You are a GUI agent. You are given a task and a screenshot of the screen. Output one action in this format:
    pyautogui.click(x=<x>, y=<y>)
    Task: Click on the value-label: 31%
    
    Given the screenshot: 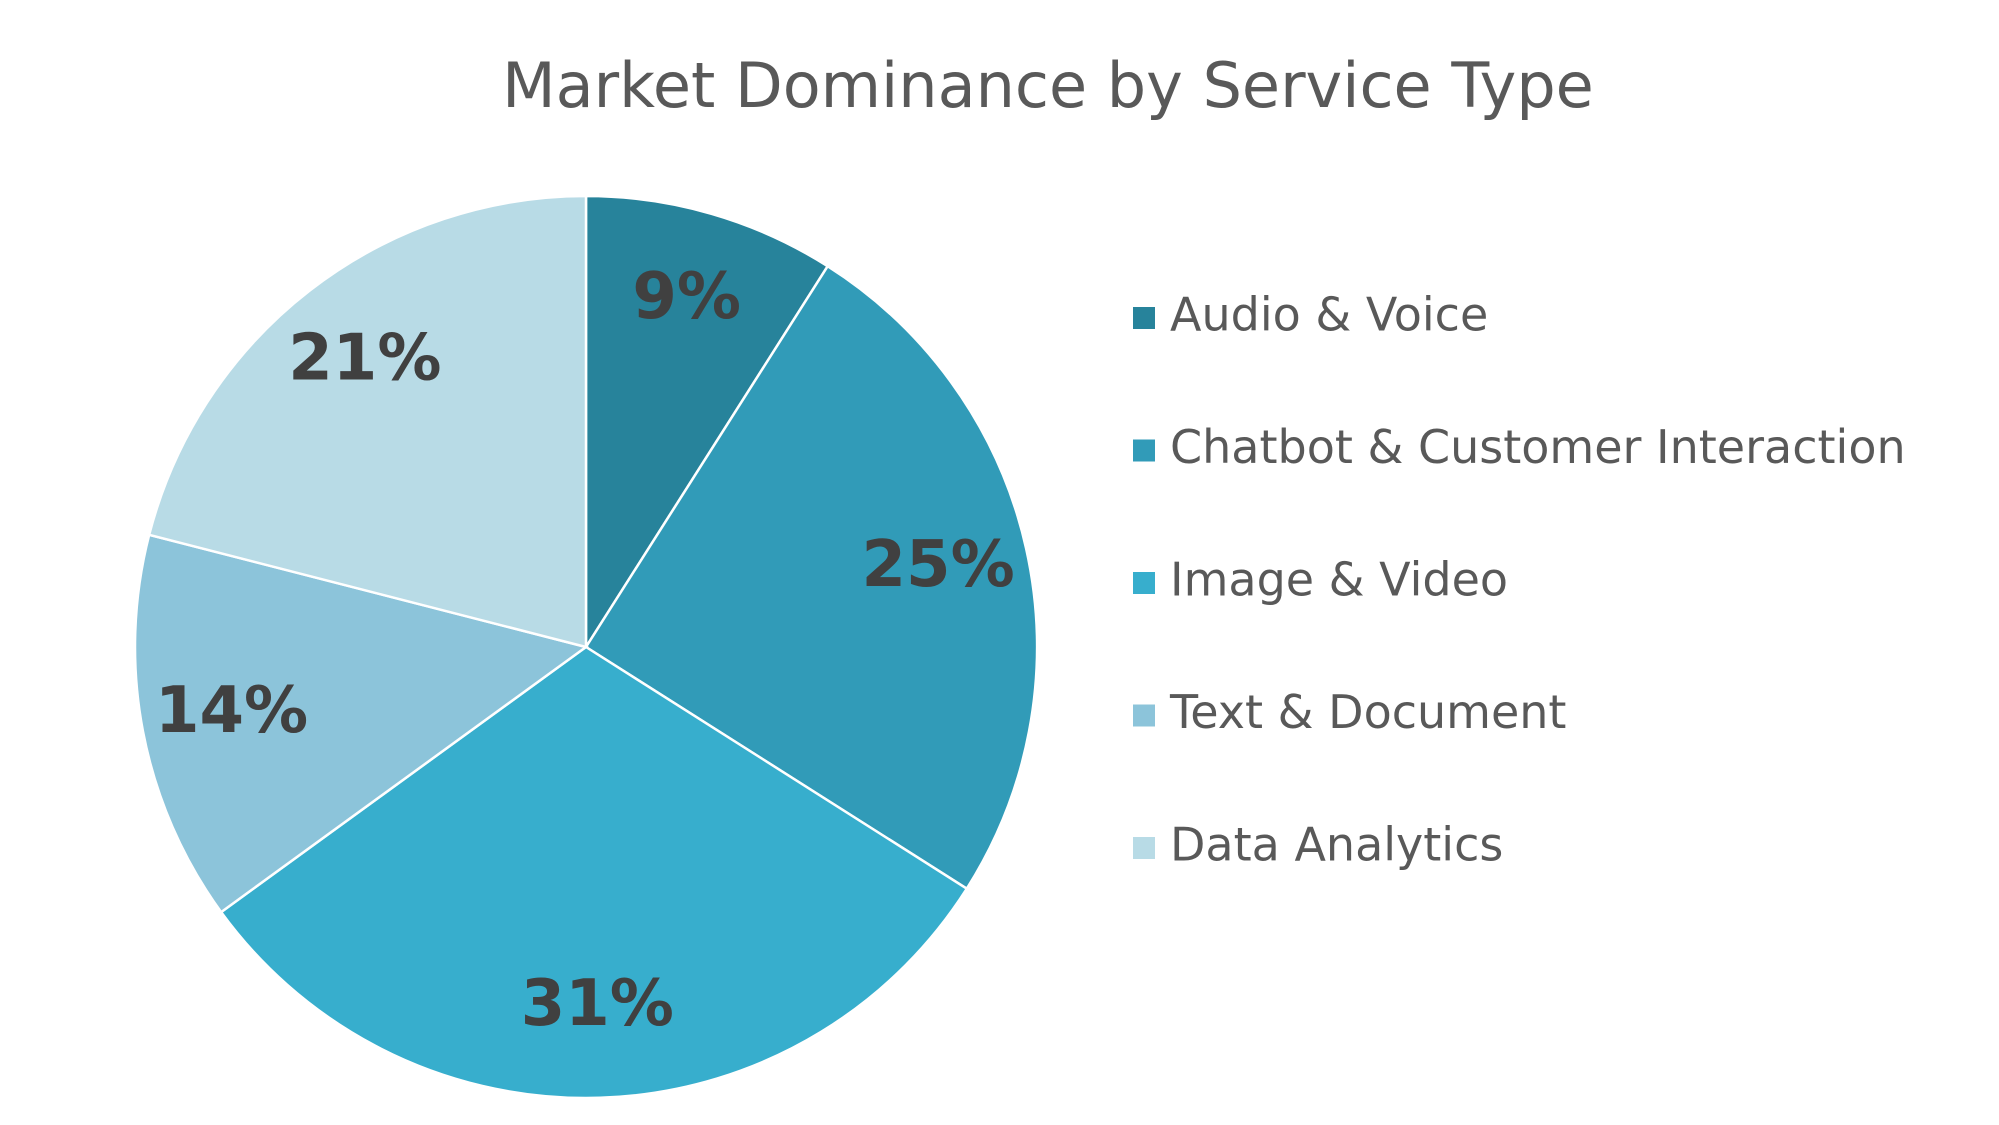 What is the action you would take?
    pyautogui.click(x=597, y=1004)
    